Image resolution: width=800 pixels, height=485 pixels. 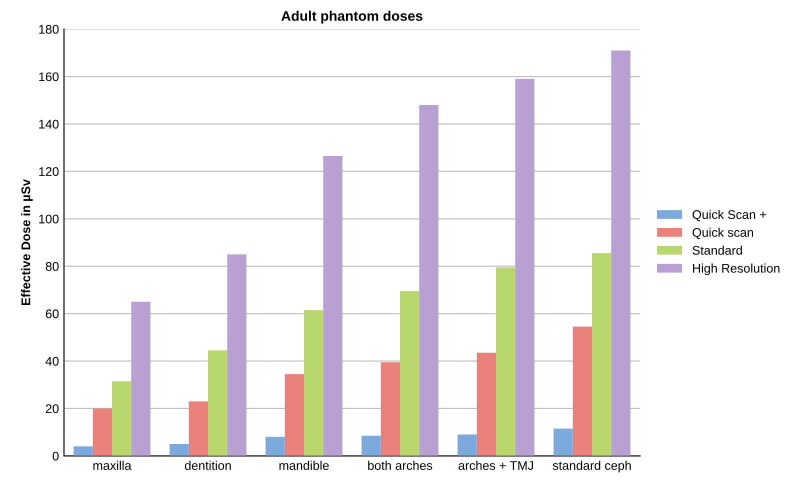 What do you see at coordinates (52, 361) in the screenshot?
I see `y-tick-label: 40` at bounding box center [52, 361].